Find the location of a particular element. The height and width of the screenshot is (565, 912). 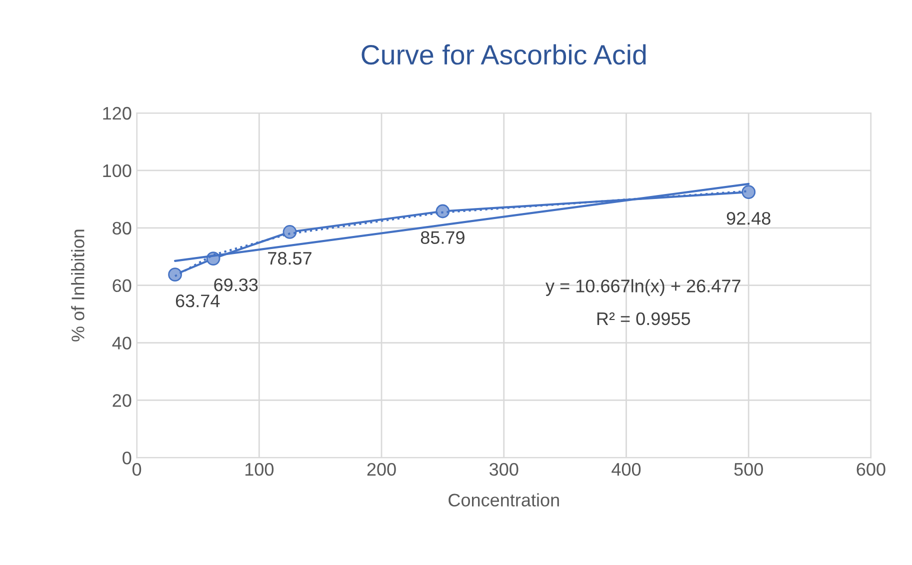

data-label: 85.79 is located at coordinates (442, 237).